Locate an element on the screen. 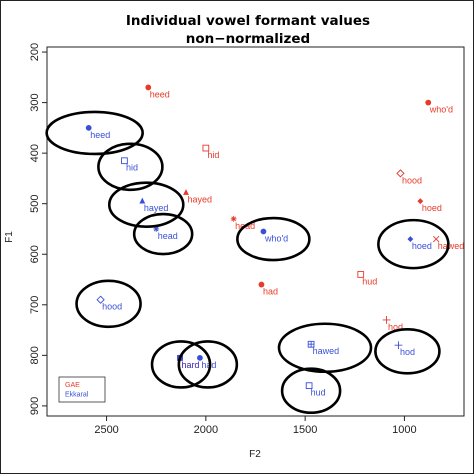  legend-entry-ekkaral: Ekkaral is located at coordinates (77, 395).